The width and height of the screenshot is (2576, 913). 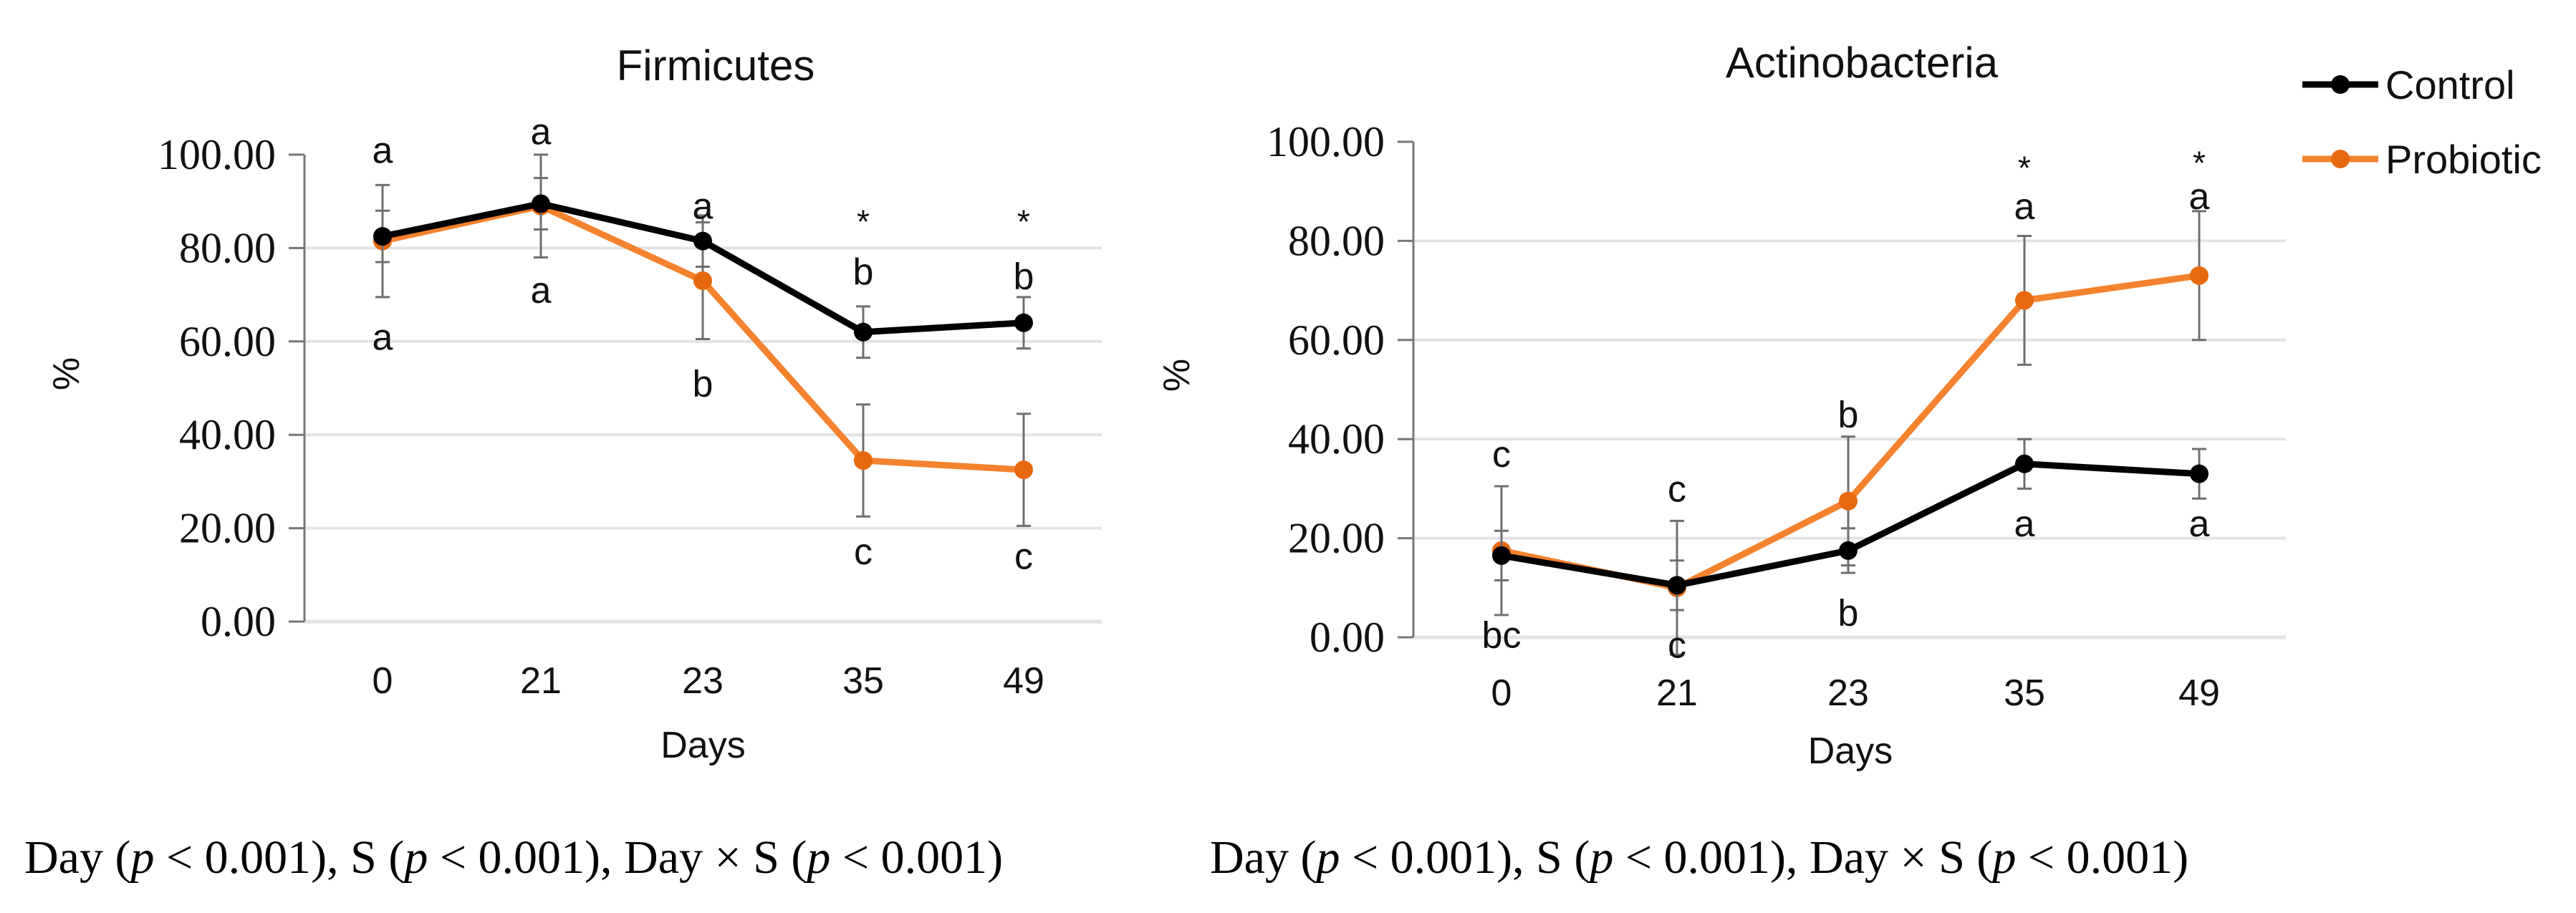 I want to click on significance-label: bc, so click(x=1502, y=636).